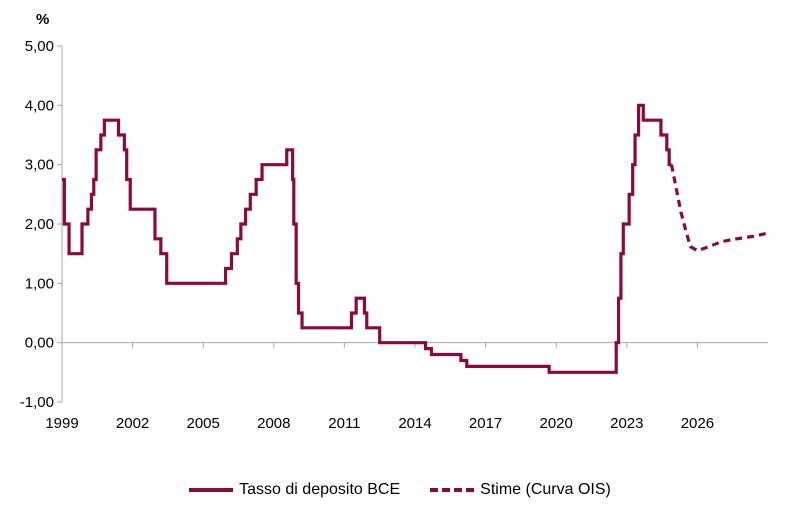 Image resolution: width=800 pixels, height=527 pixels. What do you see at coordinates (39, 46) in the screenshot?
I see `y-tick-label: 5,00` at bounding box center [39, 46].